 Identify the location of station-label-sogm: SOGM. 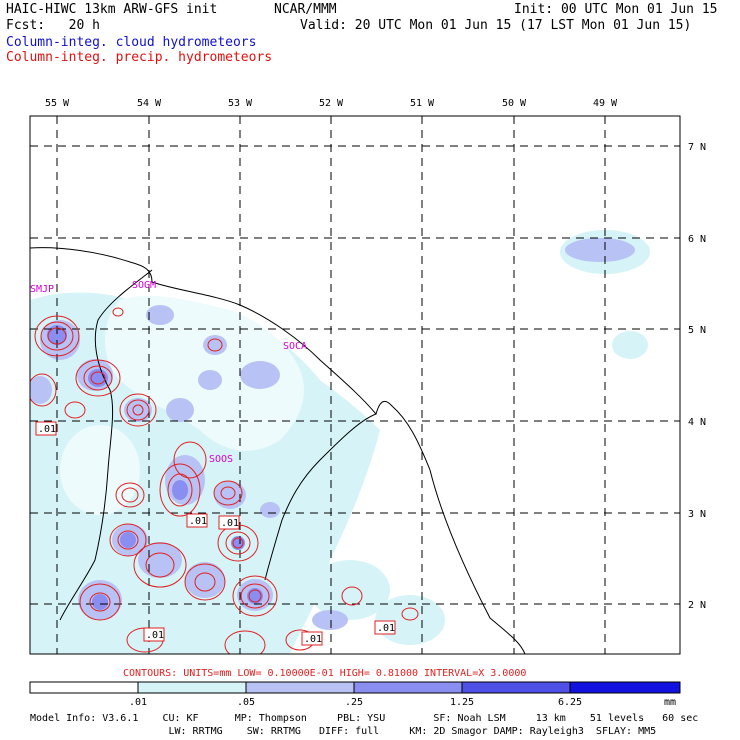
(144, 285).